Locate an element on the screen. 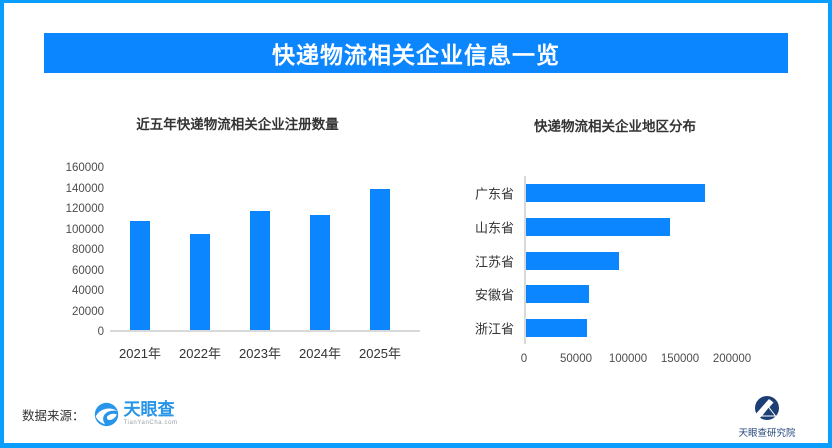 The image size is (832, 448). research-institute-logo: 天眼查研究院 is located at coordinates (767, 416).